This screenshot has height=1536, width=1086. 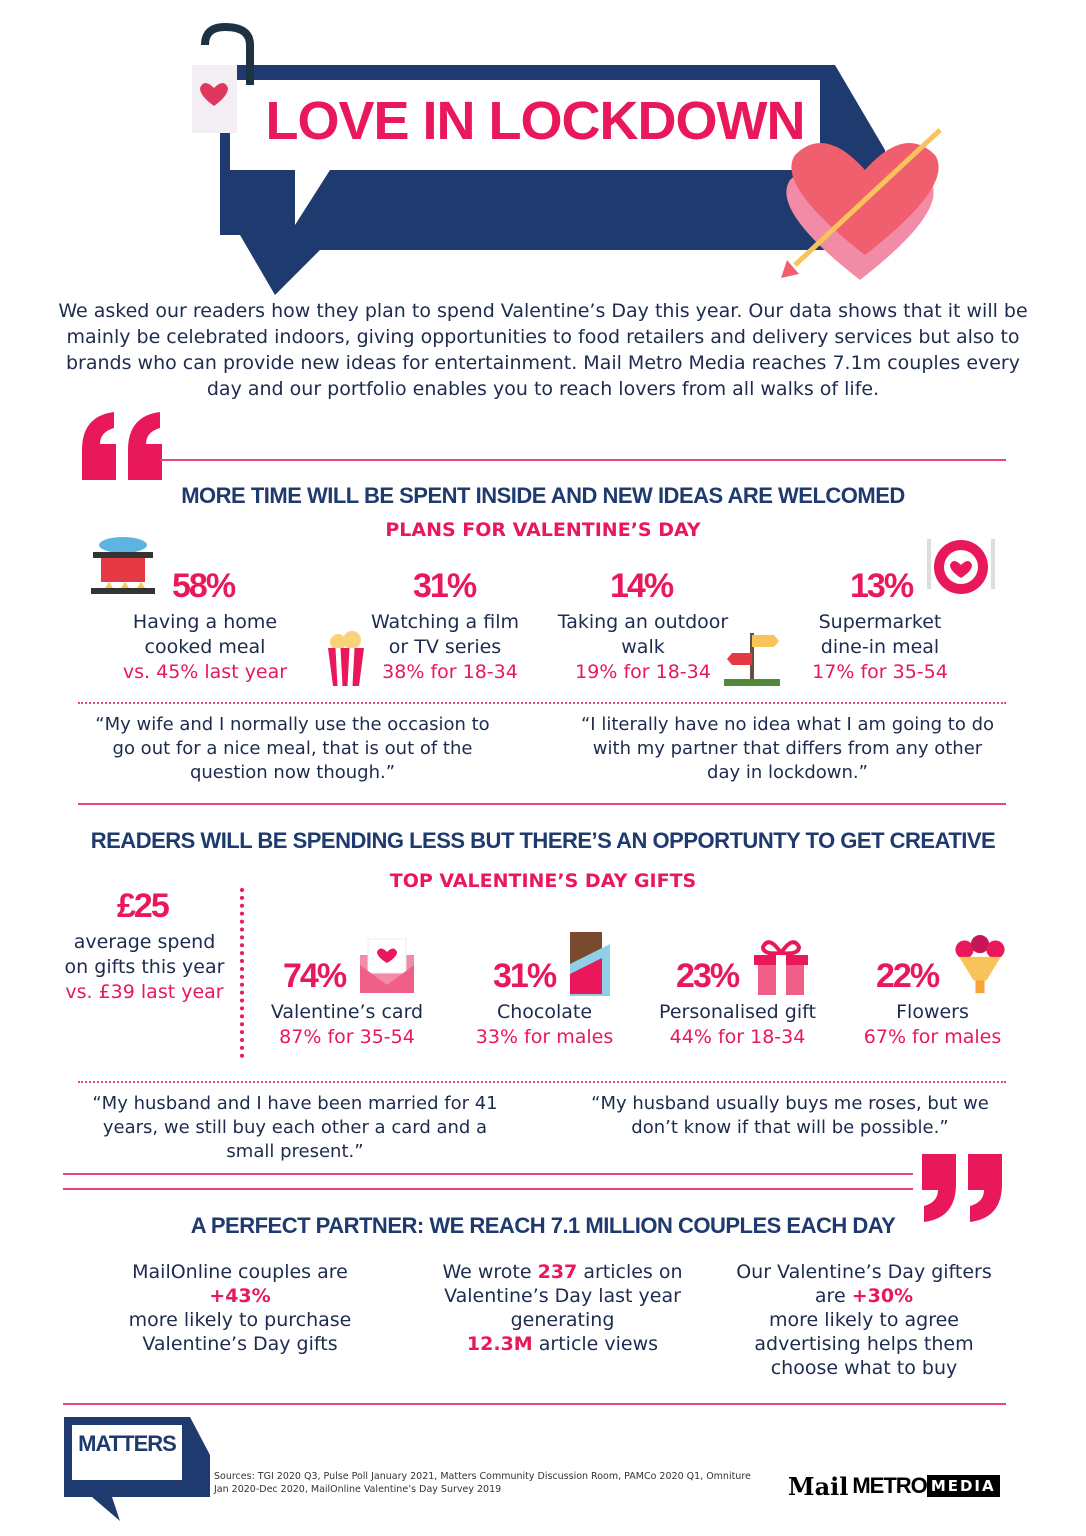 What do you see at coordinates (346, 659) in the screenshot?
I see `popcorn-icon` at bounding box center [346, 659].